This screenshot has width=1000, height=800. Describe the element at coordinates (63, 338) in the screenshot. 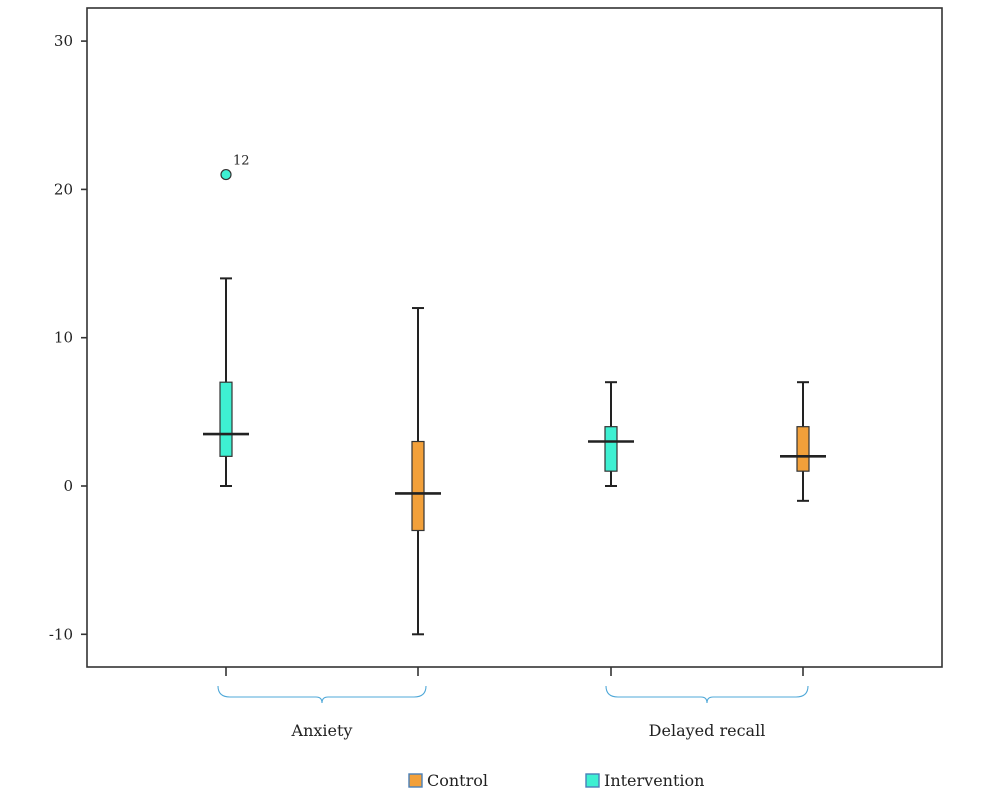

I see `y-tick-label: 10` at that location.